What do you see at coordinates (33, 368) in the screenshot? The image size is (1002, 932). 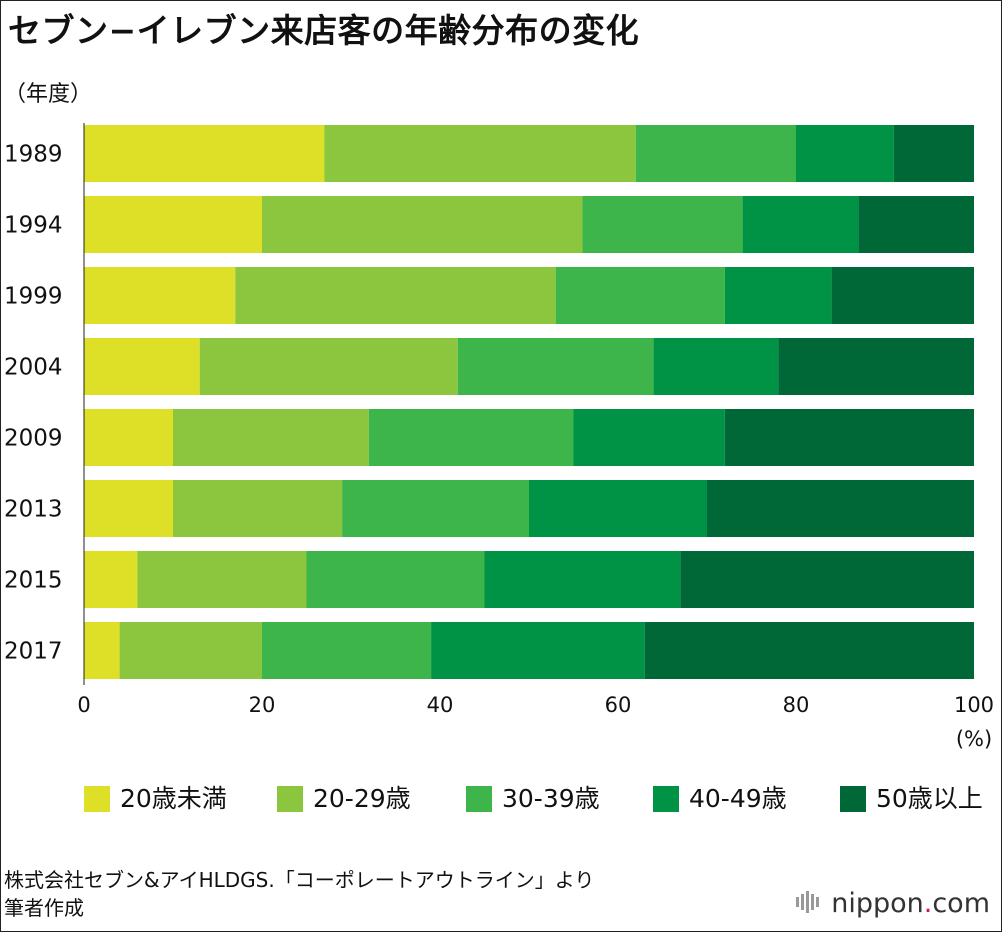 I see `year-label: 2004` at bounding box center [33, 368].